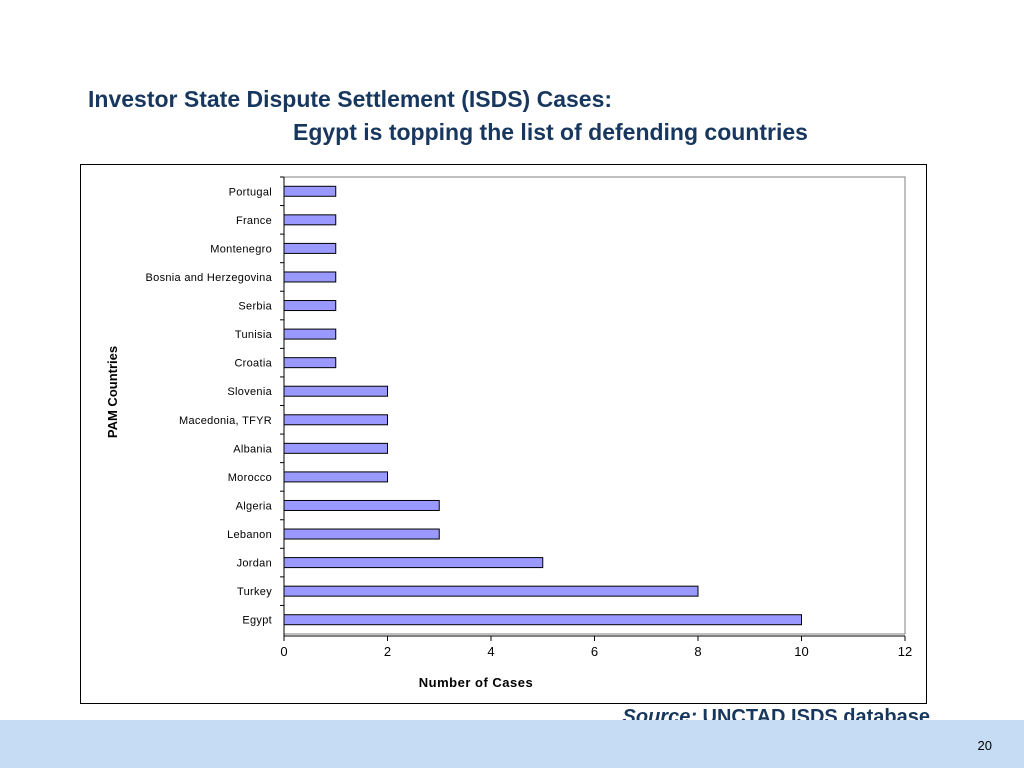 The image size is (1024, 768). What do you see at coordinates (310, 220) in the screenshot?
I see `bar-france` at bounding box center [310, 220].